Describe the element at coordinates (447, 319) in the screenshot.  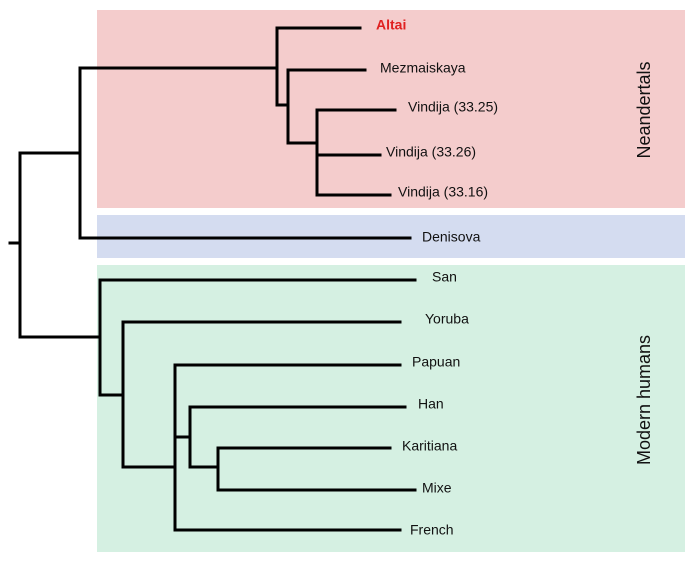
I see `leaf-label: Yoruba` at that location.